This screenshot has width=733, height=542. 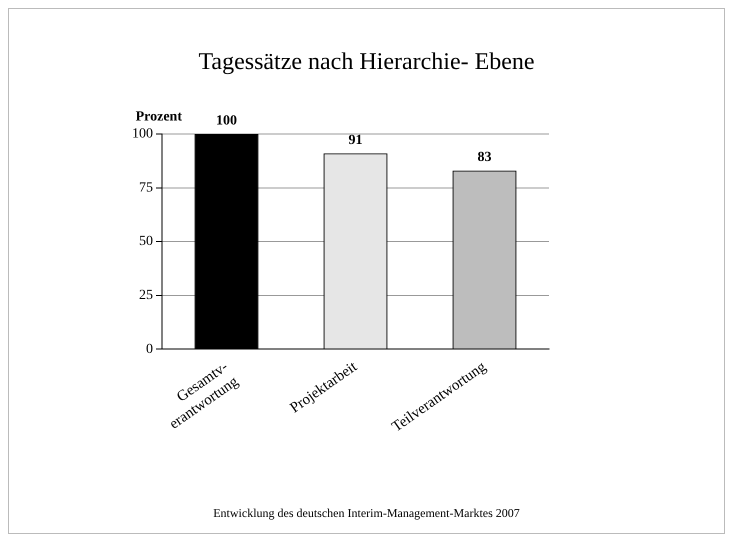 What do you see at coordinates (159, 117) in the screenshot?
I see `y-axis-title: Prozent` at bounding box center [159, 117].